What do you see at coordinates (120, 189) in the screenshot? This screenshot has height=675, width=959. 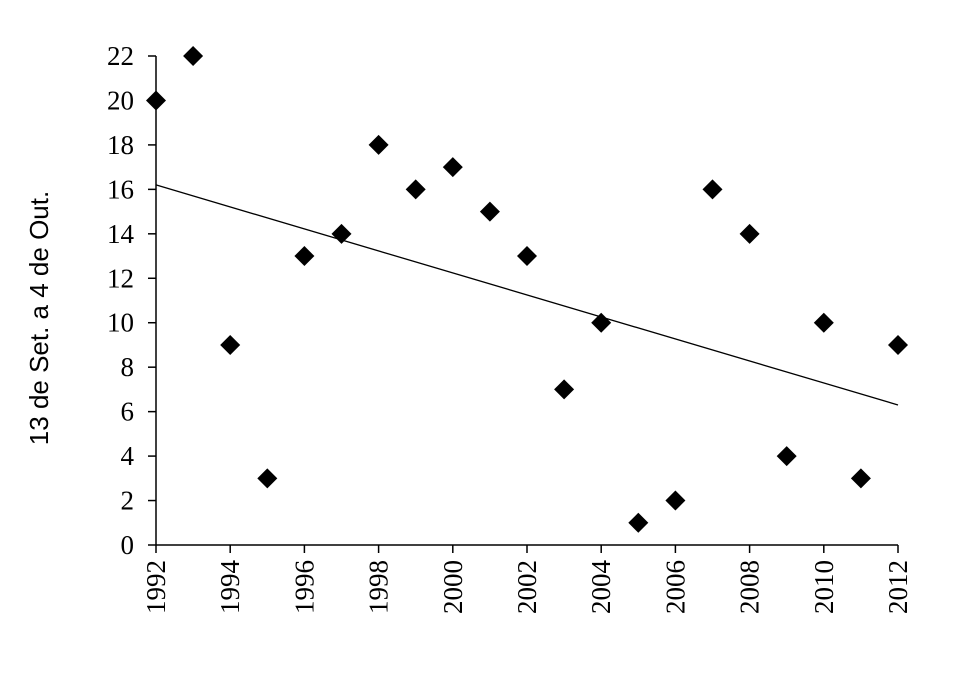 I see `y-tick-label: 16` at bounding box center [120, 189].